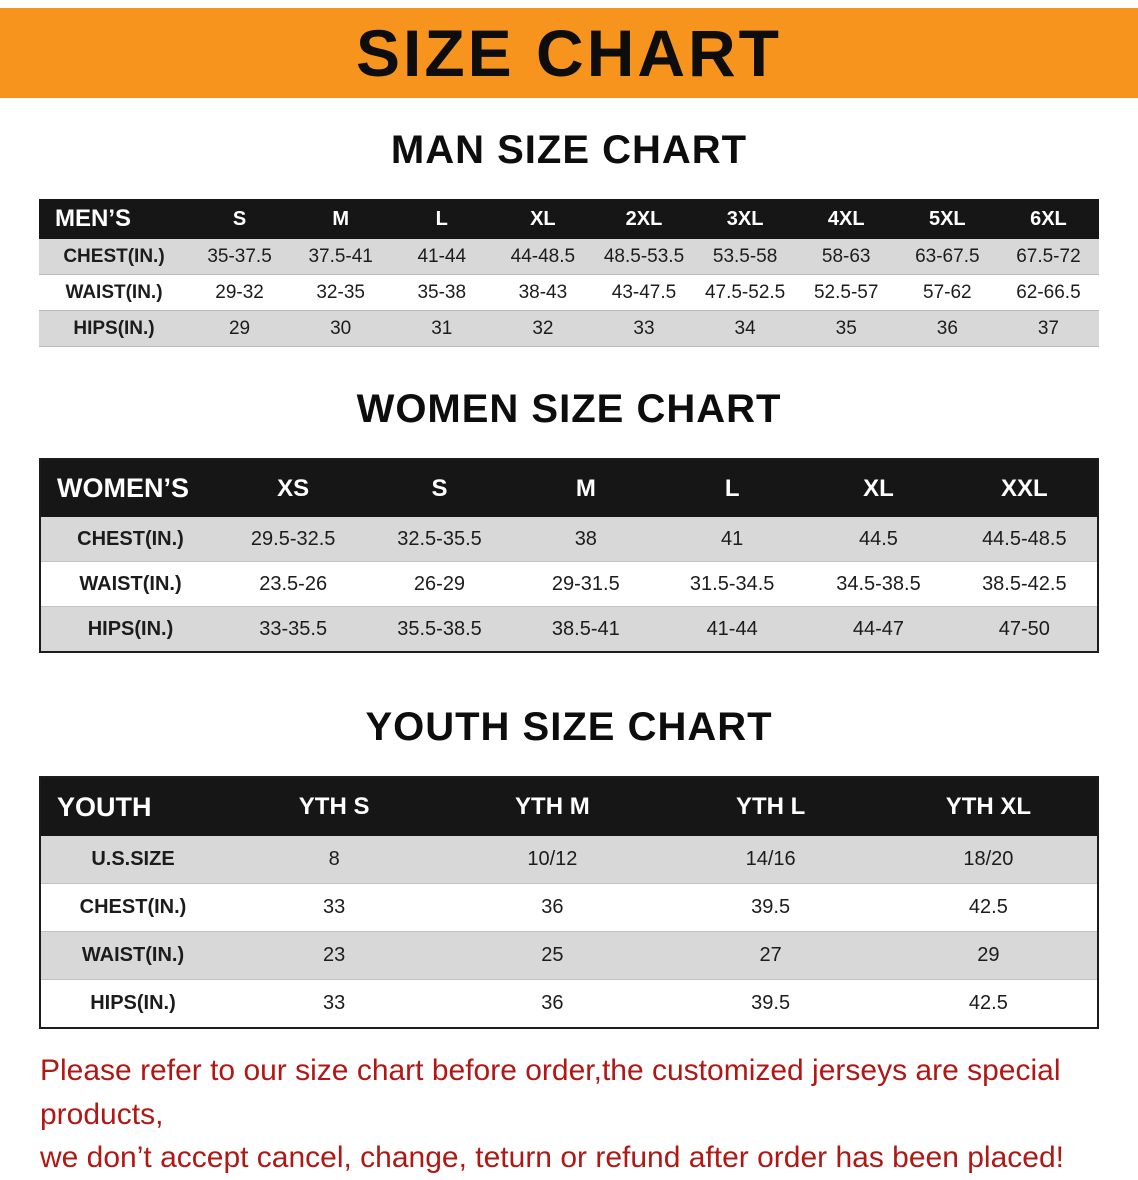 The width and height of the screenshot is (1138, 1180). What do you see at coordinates (569, 150) in the screenshot?
I see `men-section-heading: MAN SIZE CHART` at bounding box center [569, 150].